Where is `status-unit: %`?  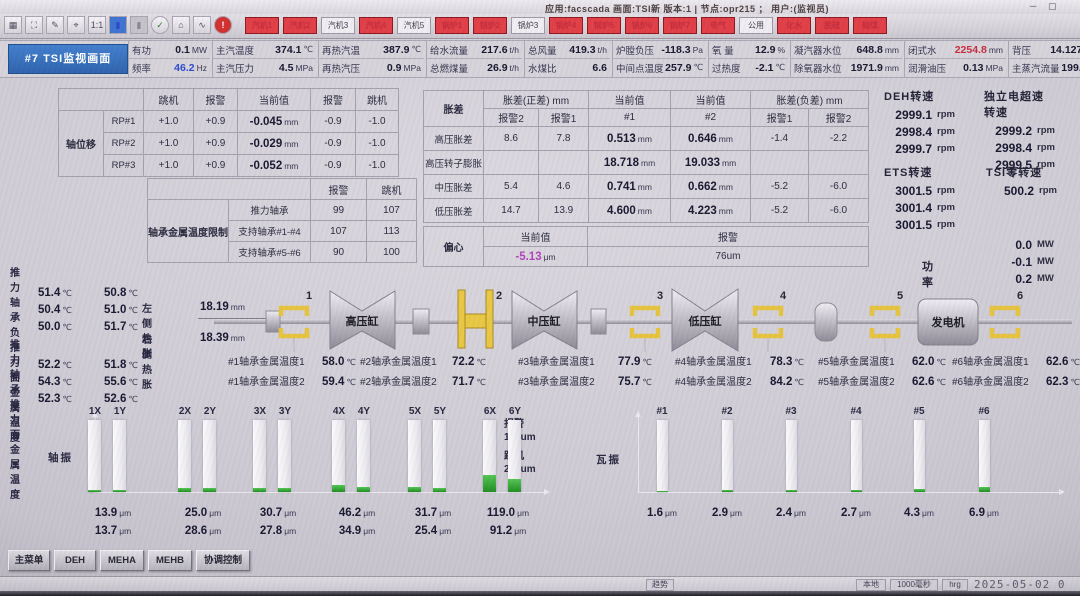 status-unit: % is located at coordinates (781, 49).